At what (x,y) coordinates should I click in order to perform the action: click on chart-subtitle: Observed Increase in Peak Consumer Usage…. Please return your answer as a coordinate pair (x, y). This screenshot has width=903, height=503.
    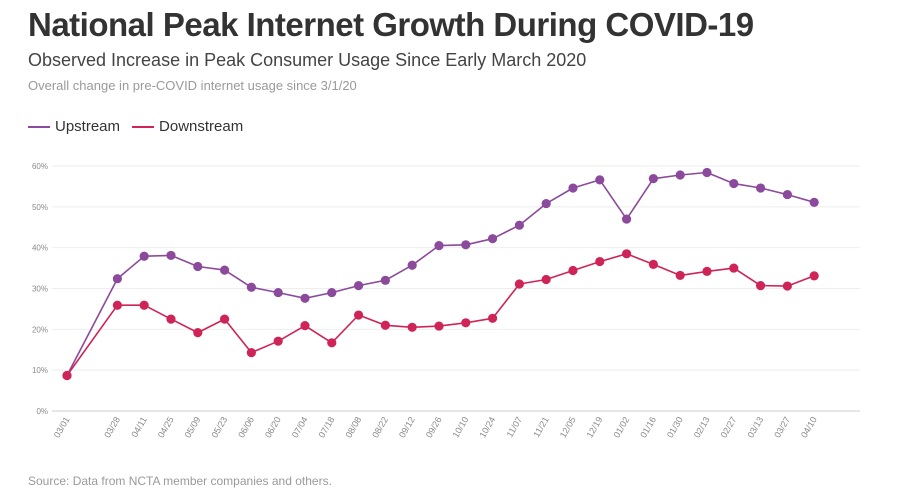
    Looking at the image, I should click on (307, 60).